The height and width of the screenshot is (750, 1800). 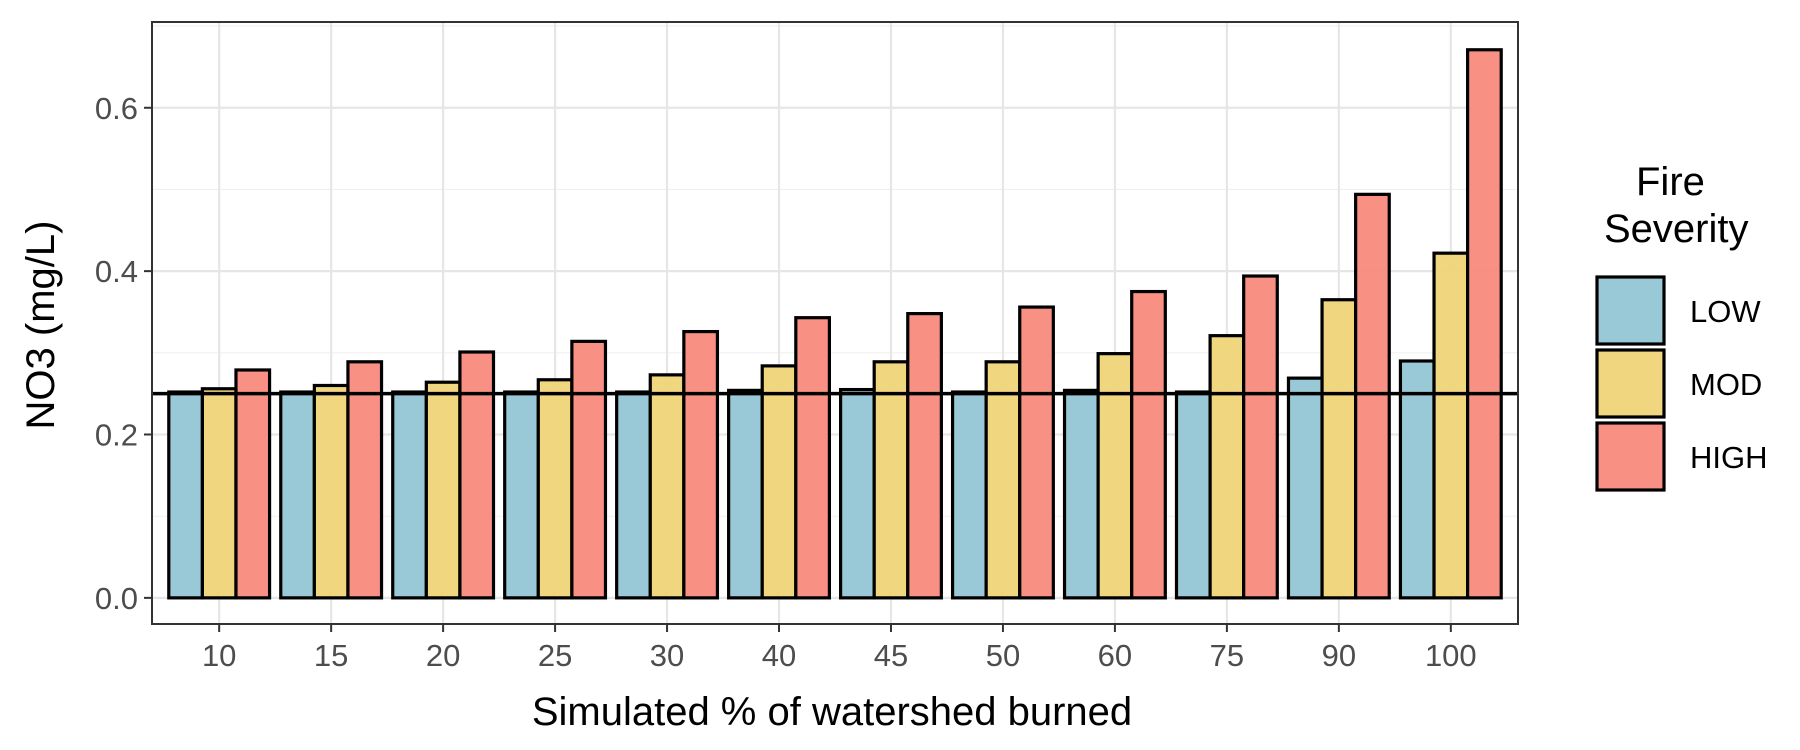 What do you see at coordinates (41, 325) in the screenshot?
I see `y-axis-title: NO3 (mg/L)` at bounding box center [41, 325].